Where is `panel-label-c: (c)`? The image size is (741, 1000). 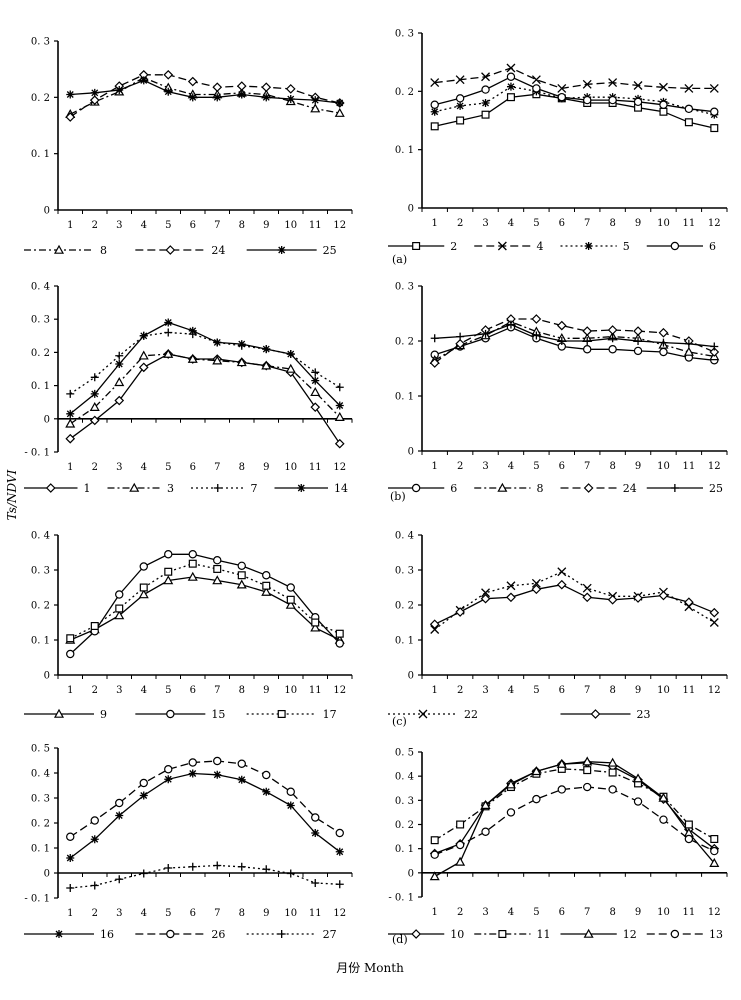
panel-label-c: (c) is located at coordinates (399, 721).